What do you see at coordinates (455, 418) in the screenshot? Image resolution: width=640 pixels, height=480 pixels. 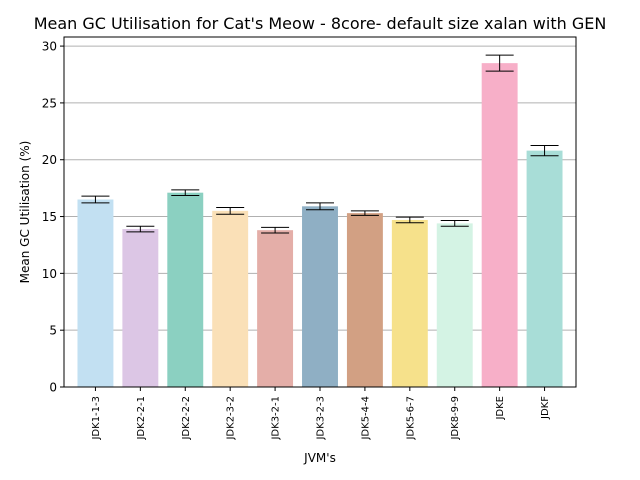 I see `x-tick-label: JDK8-9-9` at bounding box center [455, 418].